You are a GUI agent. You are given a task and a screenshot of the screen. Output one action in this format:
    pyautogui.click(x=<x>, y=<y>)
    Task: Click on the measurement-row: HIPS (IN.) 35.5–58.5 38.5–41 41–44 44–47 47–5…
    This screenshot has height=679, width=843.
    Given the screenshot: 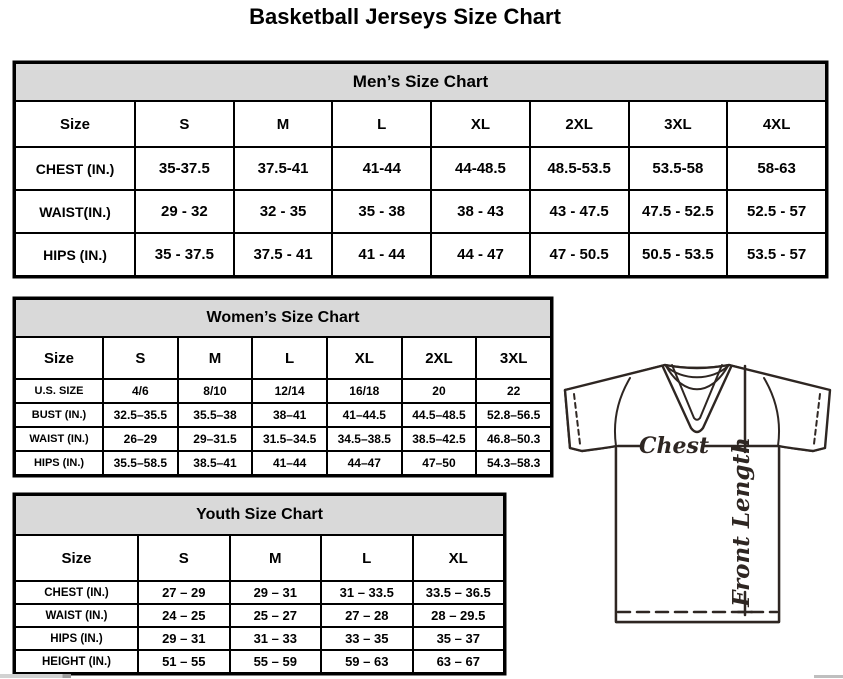 What is the action you would take?
    pyautogui.click(x=283, y=463)
    